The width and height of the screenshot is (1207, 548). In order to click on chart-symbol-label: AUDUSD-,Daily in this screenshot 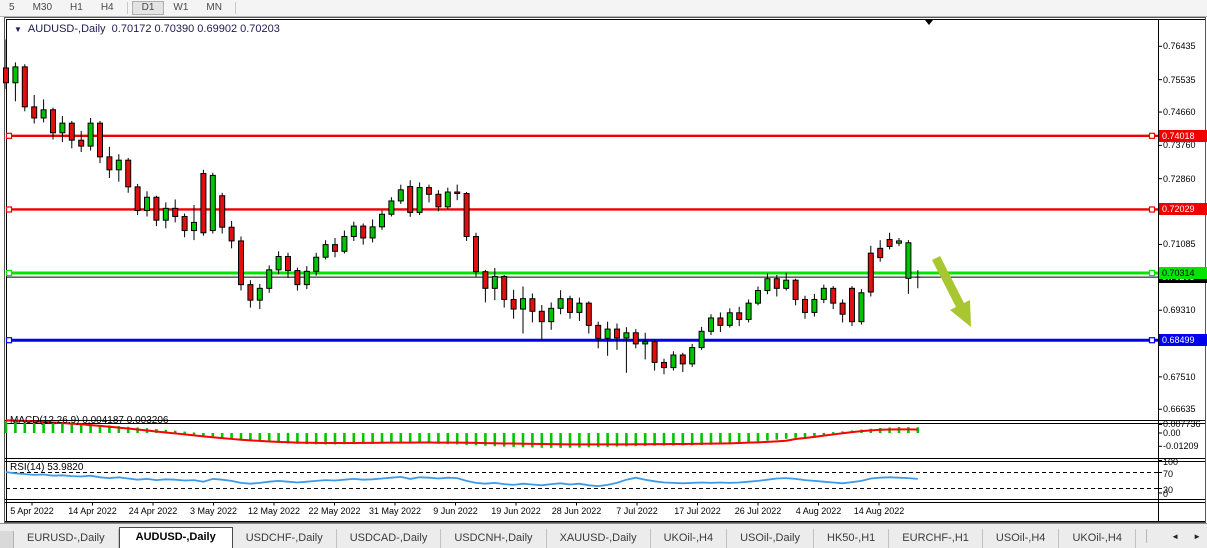, I will do `click(66, 29)`.